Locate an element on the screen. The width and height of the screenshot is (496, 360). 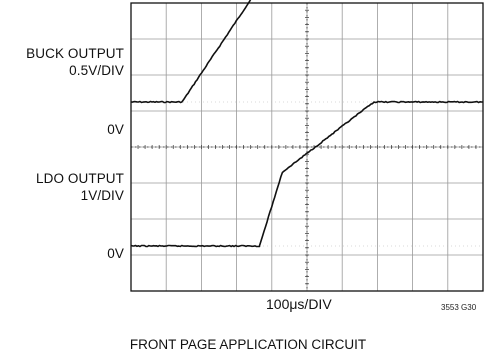
ldo-output-label: LDO OUTPUT 1V/DIV is located at coordinates (64, 187).